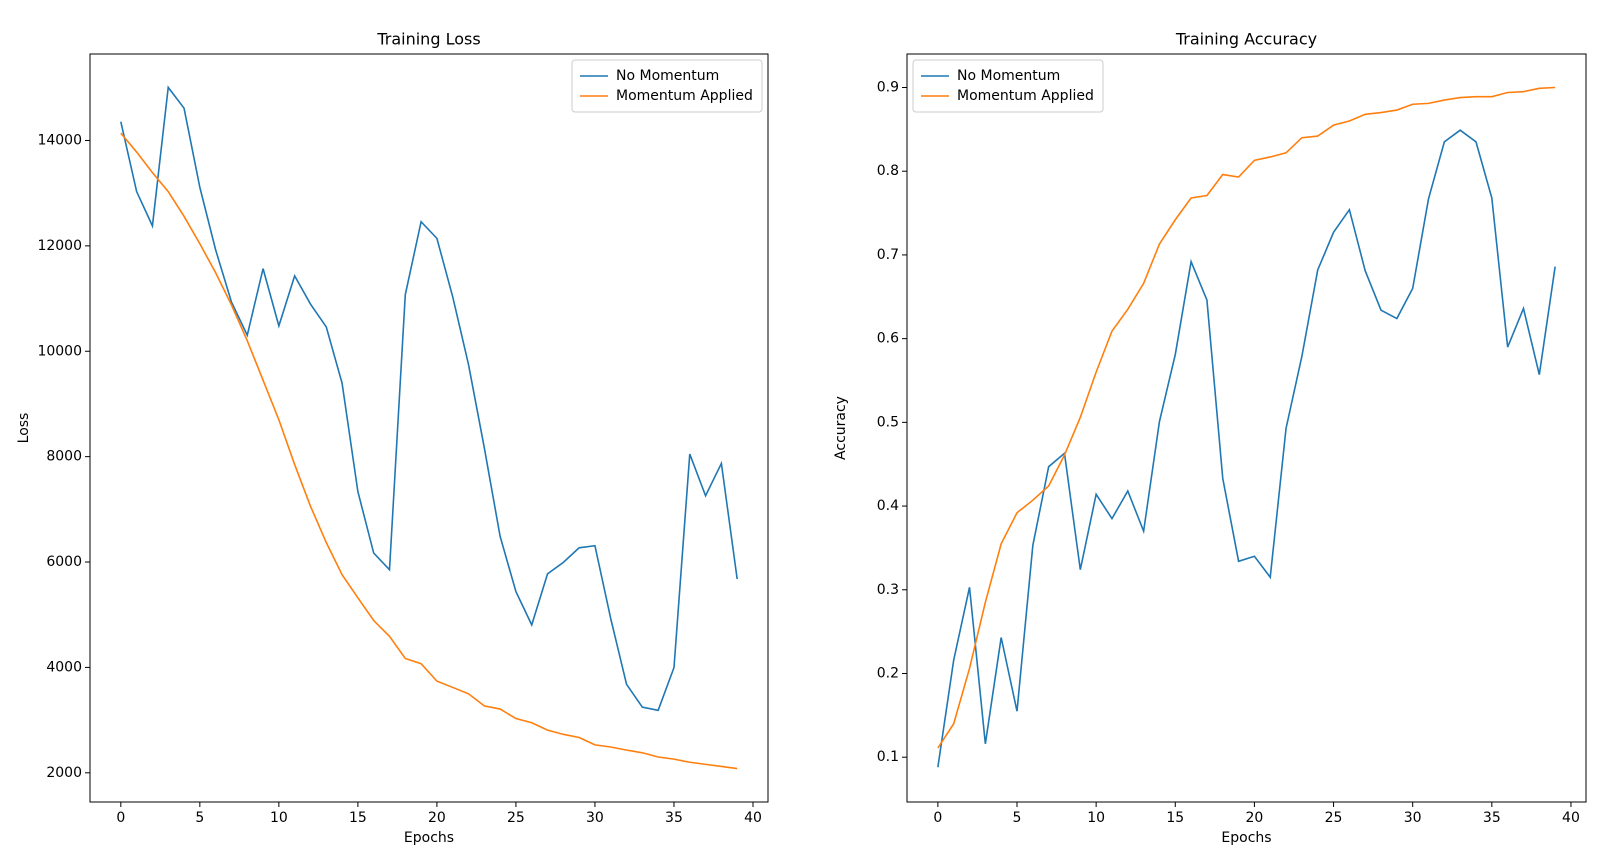  What do you see at coordinates (888, 757) in the screenshot?
I see `y-tick-label: 0.1` at bounding box center [888, 757].